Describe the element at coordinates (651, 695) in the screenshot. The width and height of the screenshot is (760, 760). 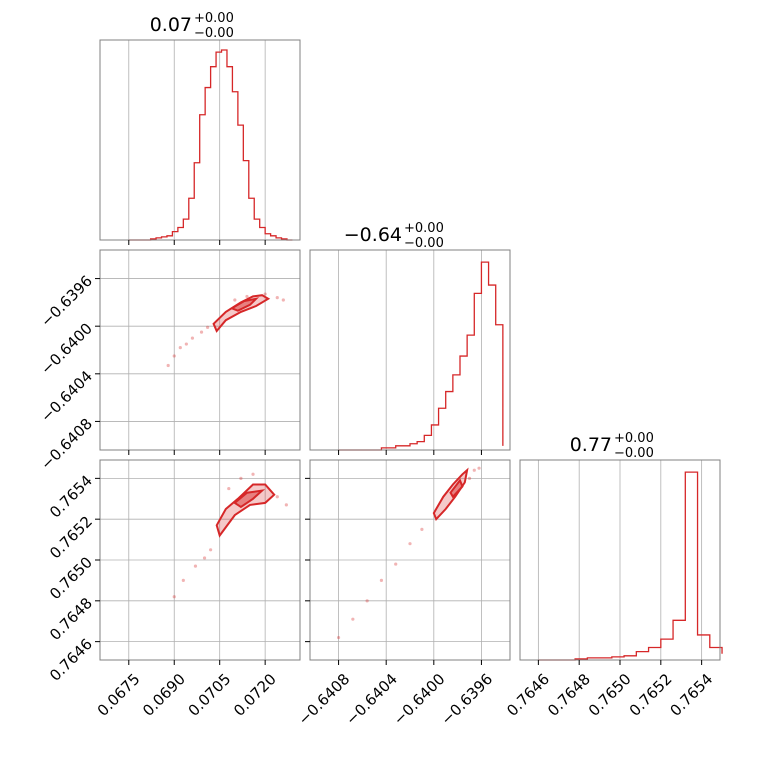
I see `x-tick-label: 0.7652` at that location.